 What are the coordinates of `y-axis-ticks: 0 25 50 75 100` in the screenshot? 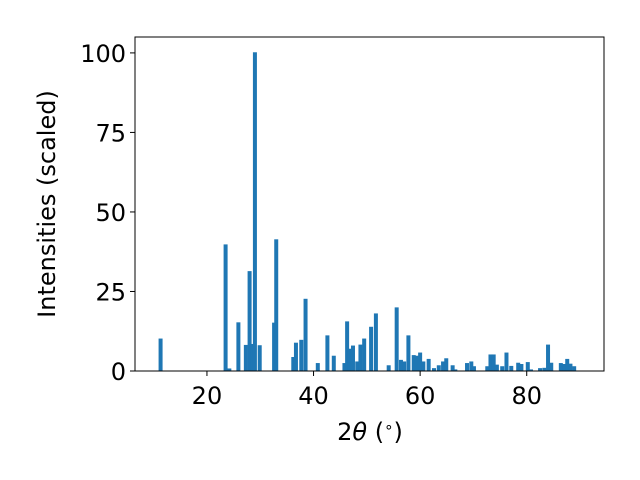 It's located at (107, 213).